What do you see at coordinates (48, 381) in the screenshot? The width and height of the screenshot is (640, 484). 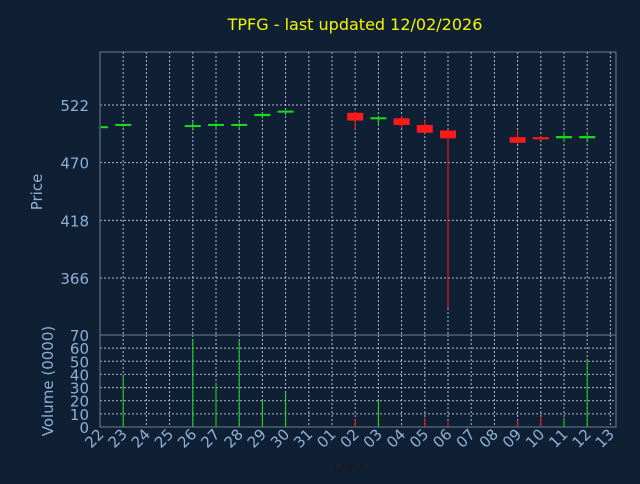 I see `volume-axis-label: Volume (0000)` at bounding box center [48, 381].